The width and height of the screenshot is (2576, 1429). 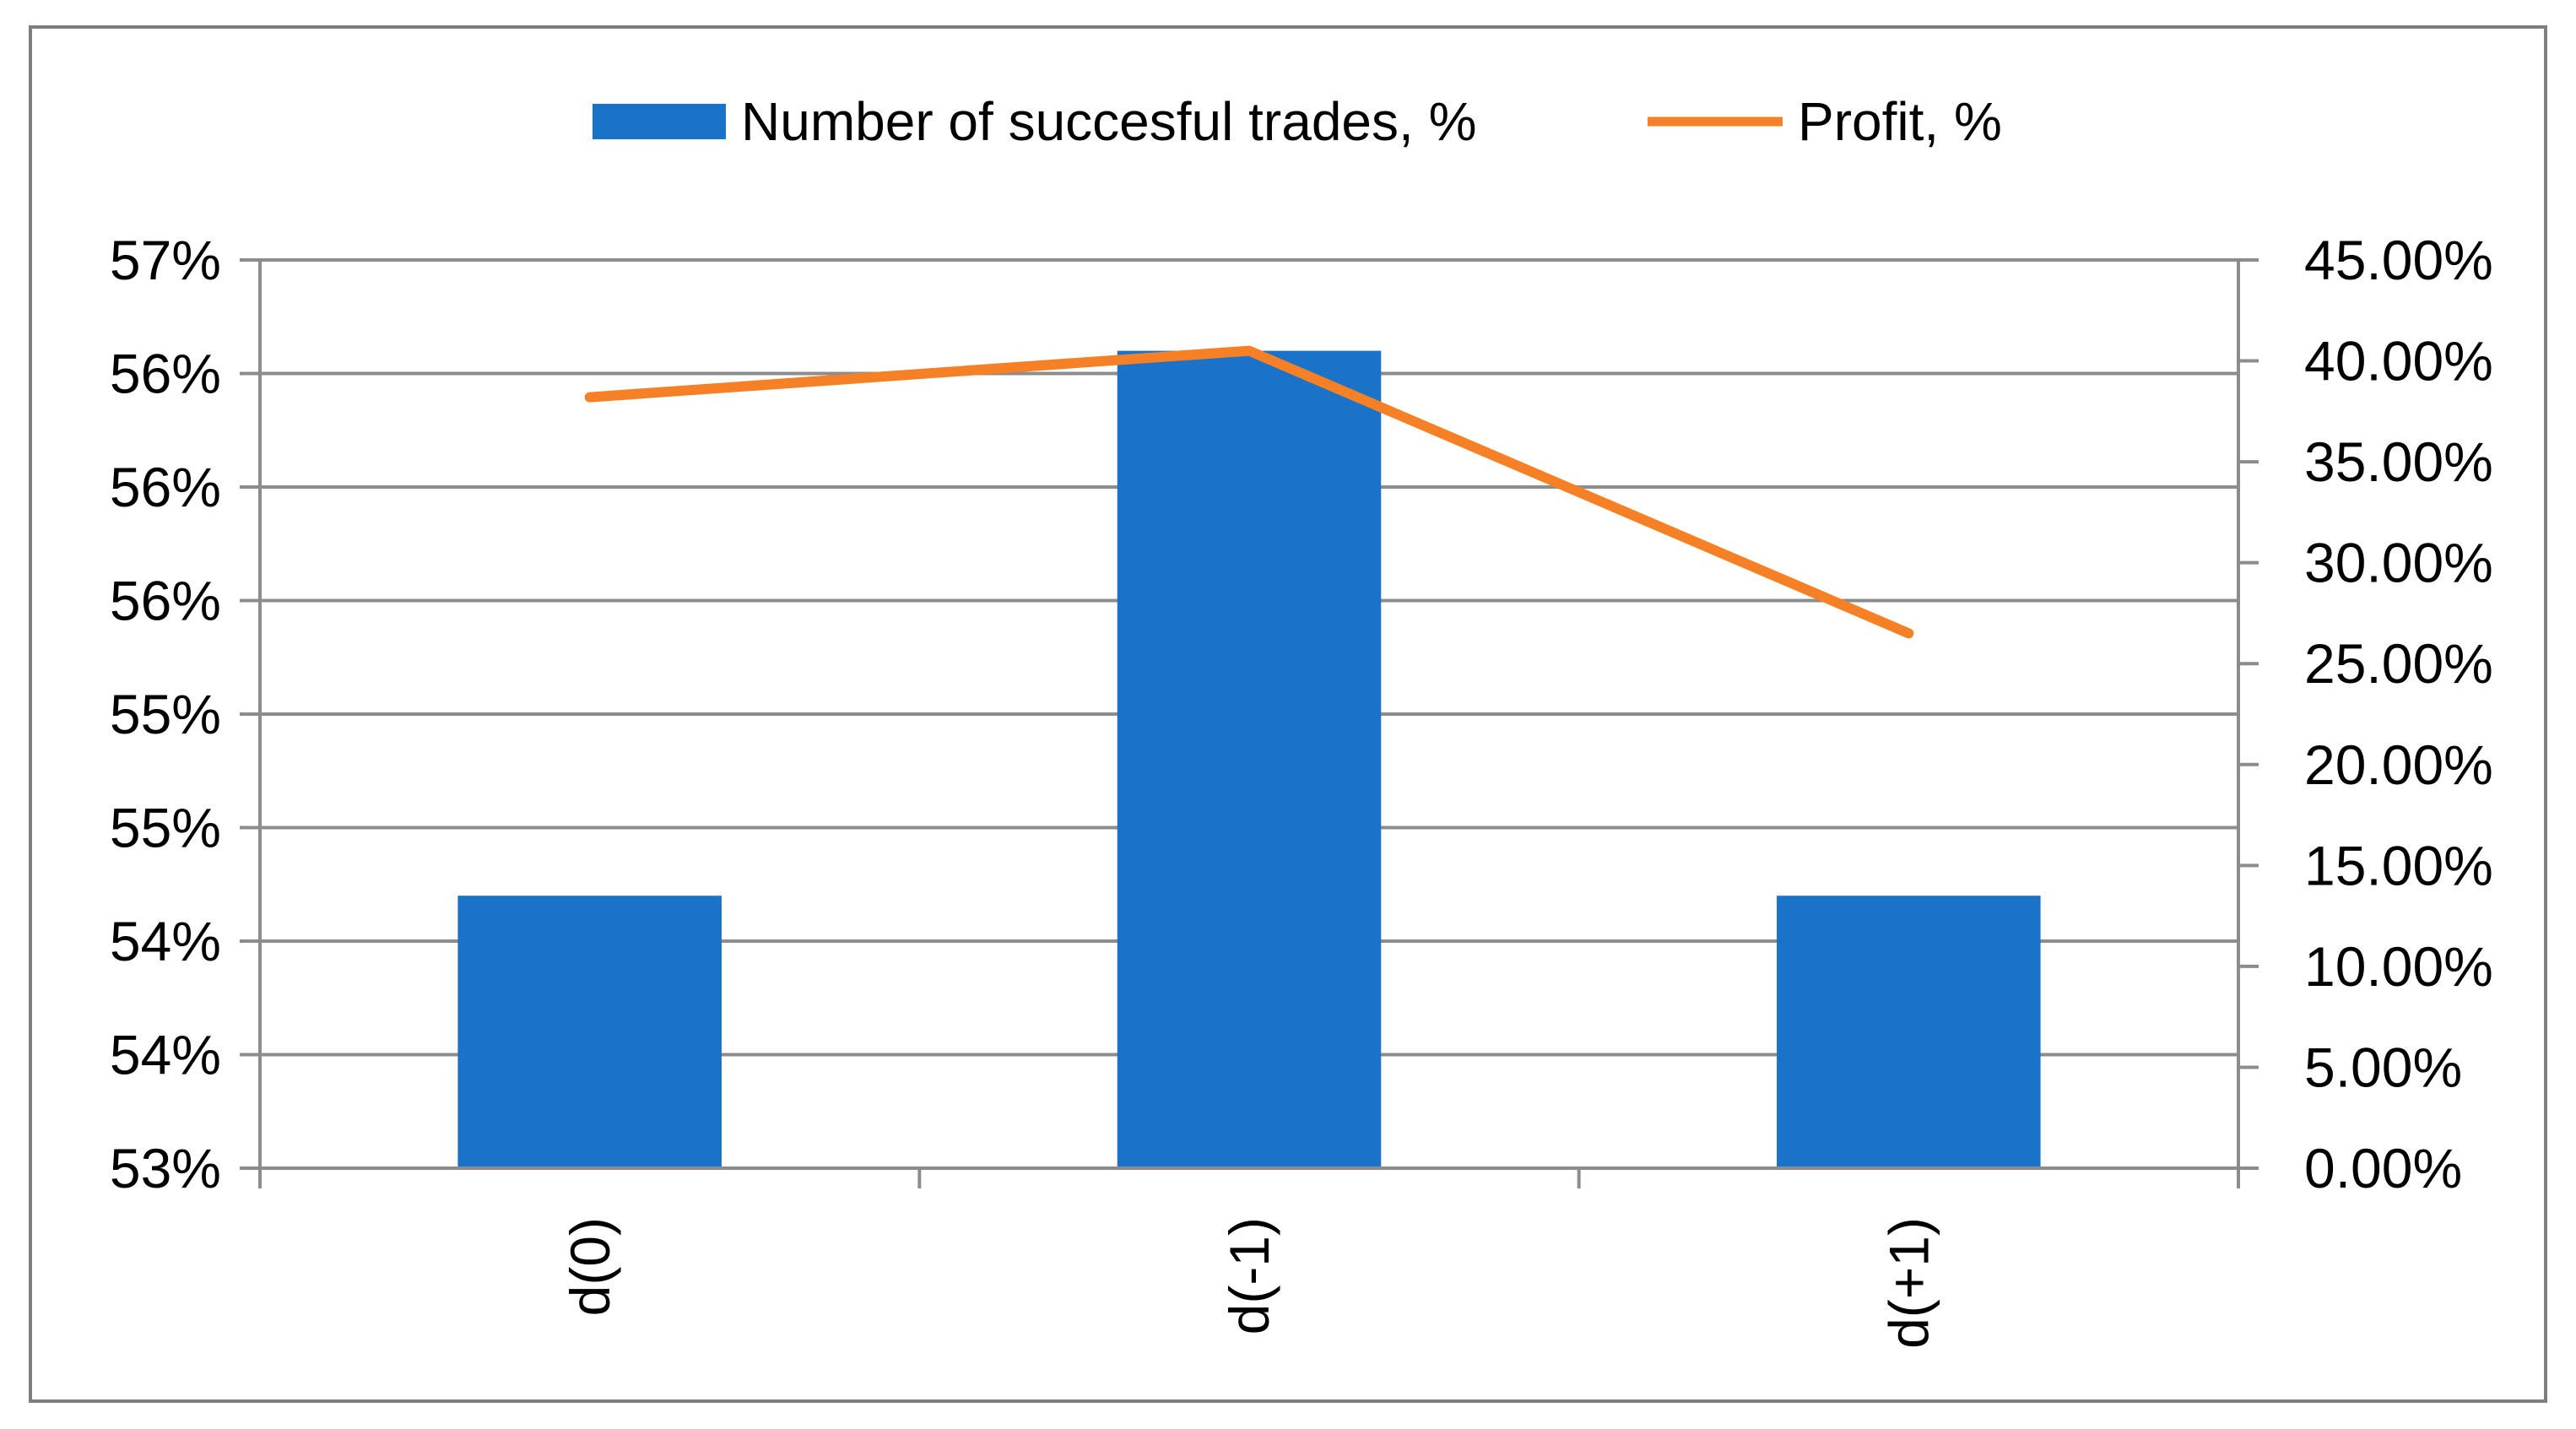 I want to click on right-tick-label: 20.00%, so click(x=2398, y=764).